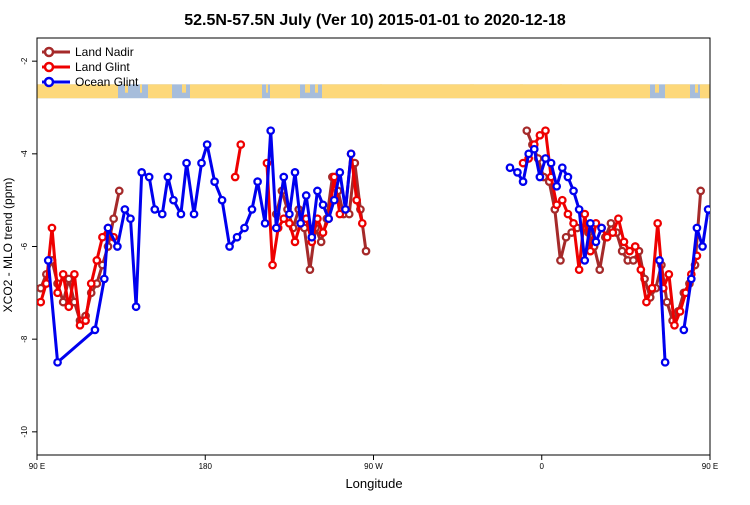 The height and width of the screenshot is (505, 750). Describe the element at coordinates (24, 154) in the screenshot. I see `y-tick-label: -4` at that location.